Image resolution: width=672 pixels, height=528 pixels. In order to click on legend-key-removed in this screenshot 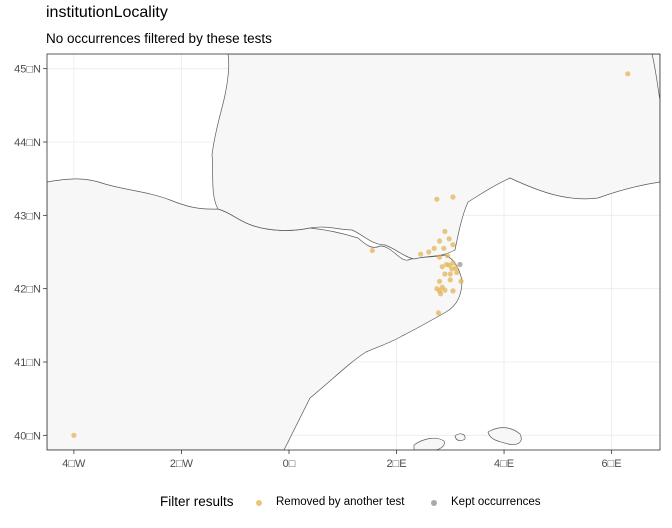, I will do `click(259, 503)`.